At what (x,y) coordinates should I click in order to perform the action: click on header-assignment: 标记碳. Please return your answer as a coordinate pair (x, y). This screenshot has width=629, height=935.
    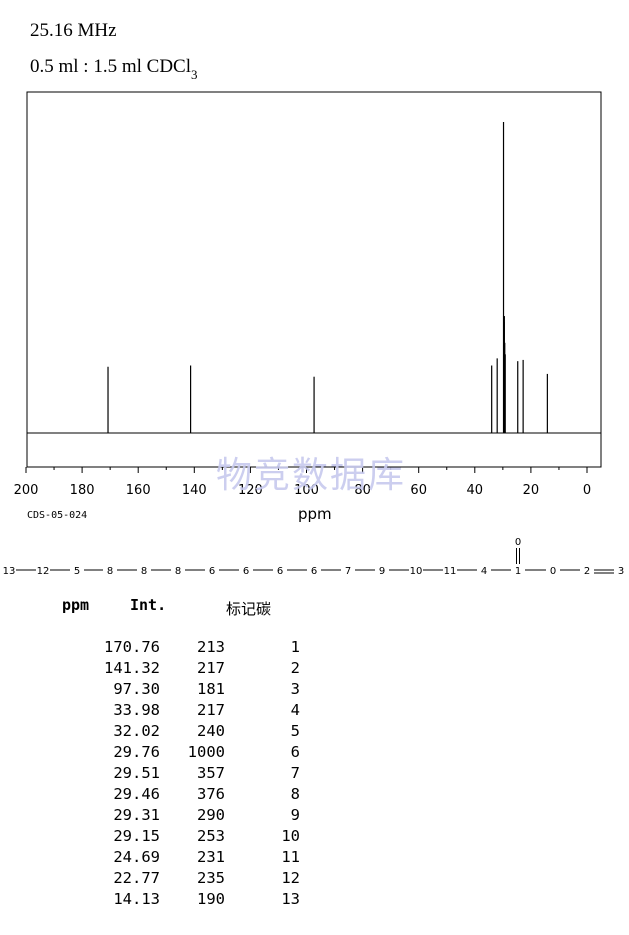
    Looking at the image, I should click on (249, 609).